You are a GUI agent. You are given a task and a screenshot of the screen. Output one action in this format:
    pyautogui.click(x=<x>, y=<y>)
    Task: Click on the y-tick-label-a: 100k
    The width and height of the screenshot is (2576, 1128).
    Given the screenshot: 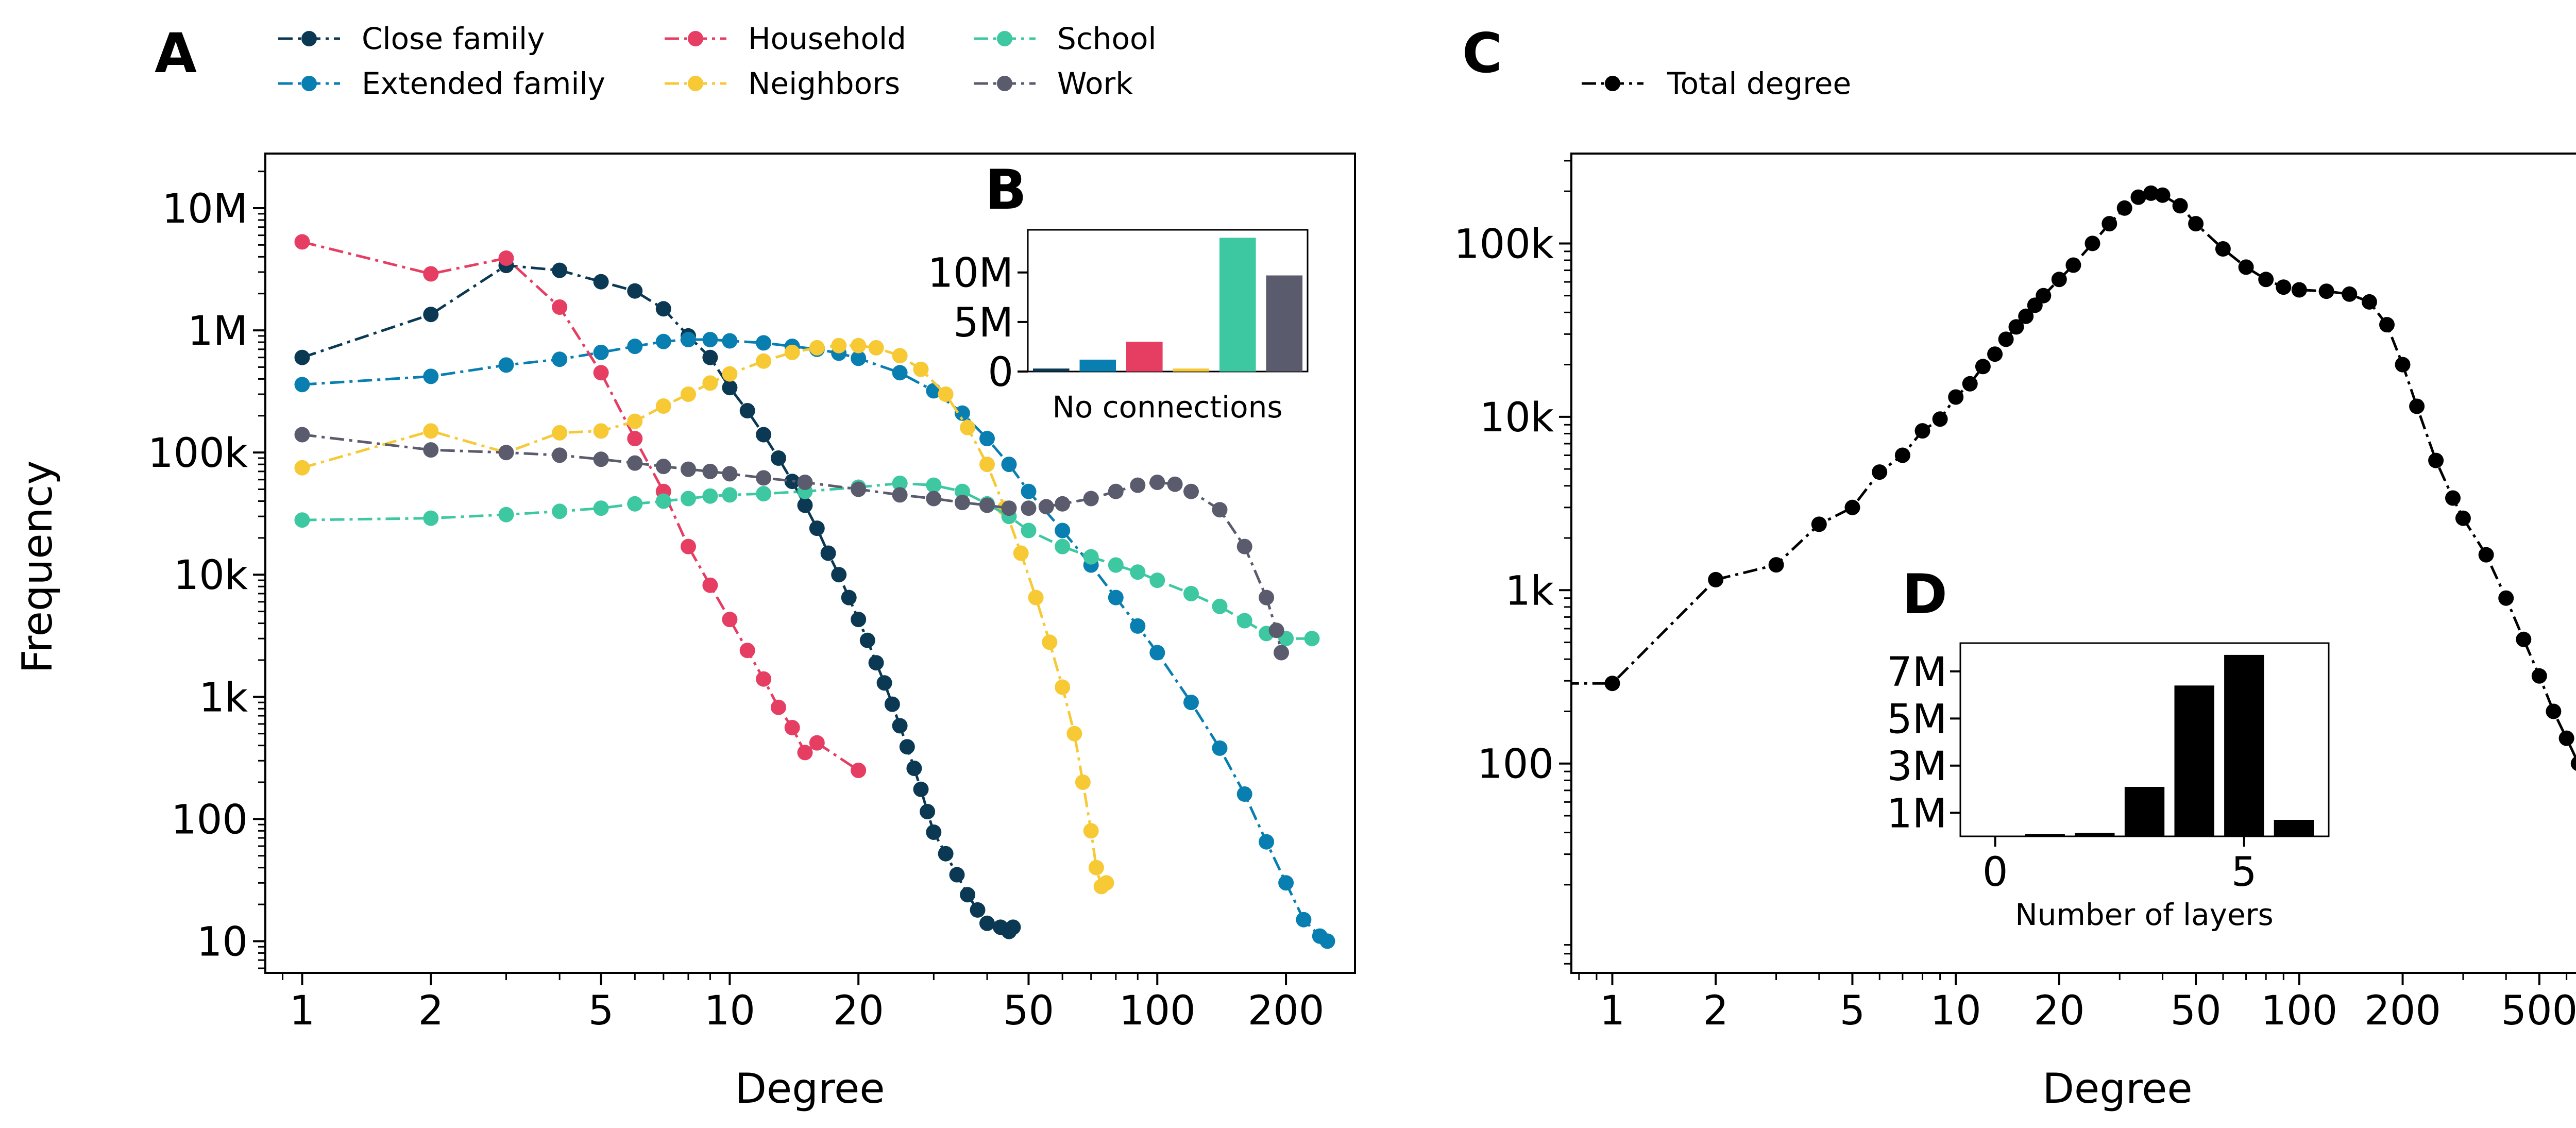 What is the action you would take?
    pyautogui.click(x=198, y=454)
    